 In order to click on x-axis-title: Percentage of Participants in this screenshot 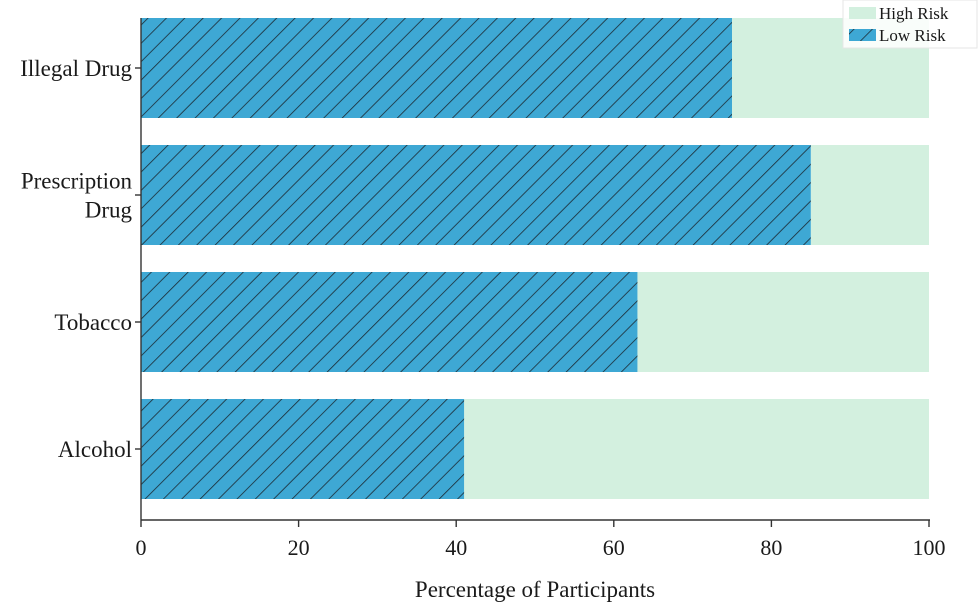, I will do `click(535, 589)`.